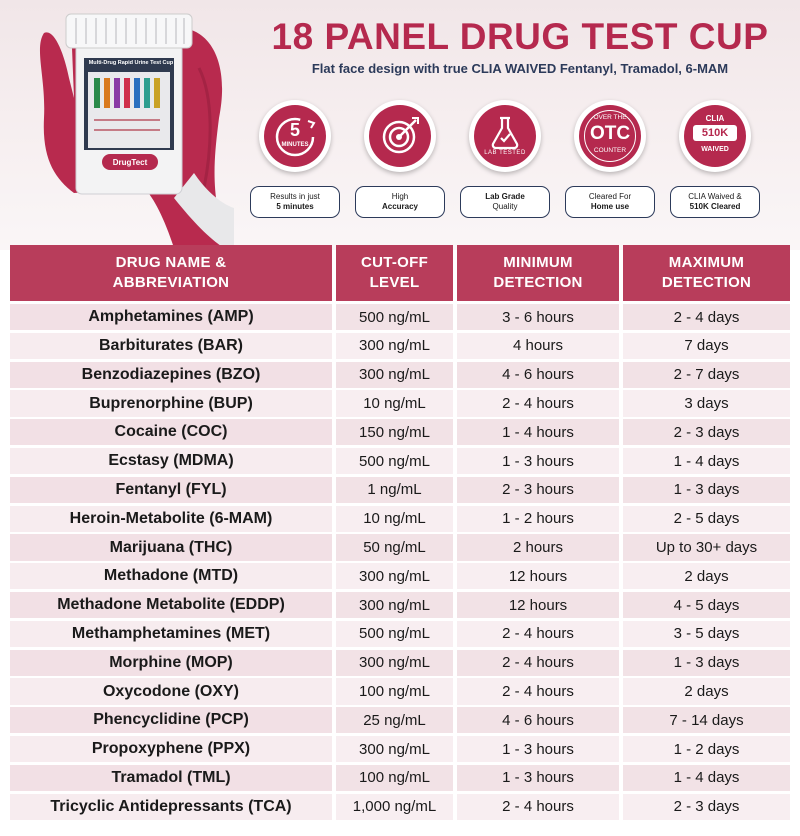 The image size is (800, 836). I want to click on drug-name-cell: Marijuana (THC), so click(171, 547).